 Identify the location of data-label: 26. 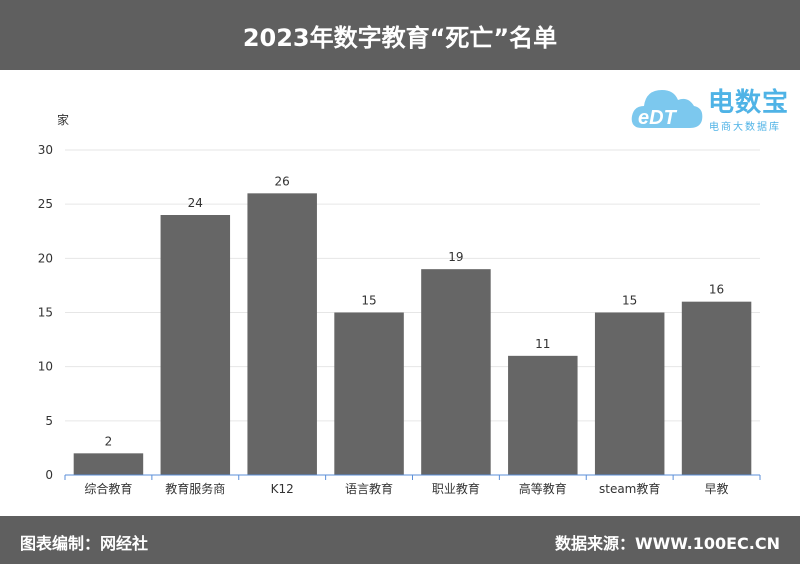
(282, 181).